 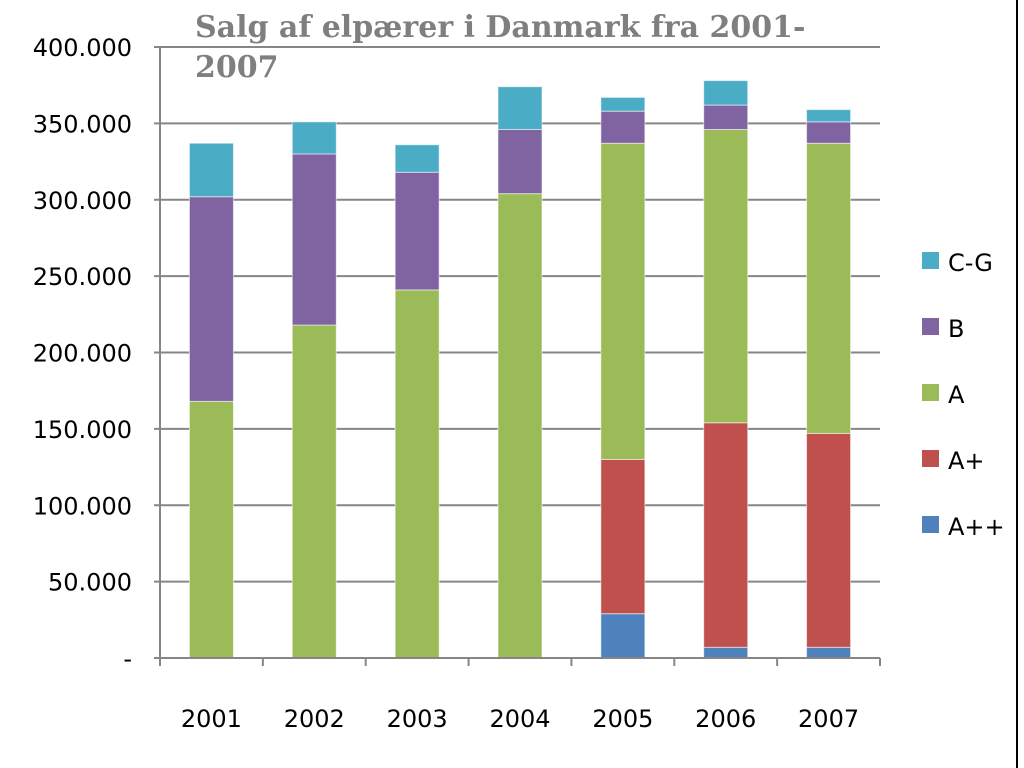 I want to click on bar-segment-b-2002, so click(x=314, y=239).